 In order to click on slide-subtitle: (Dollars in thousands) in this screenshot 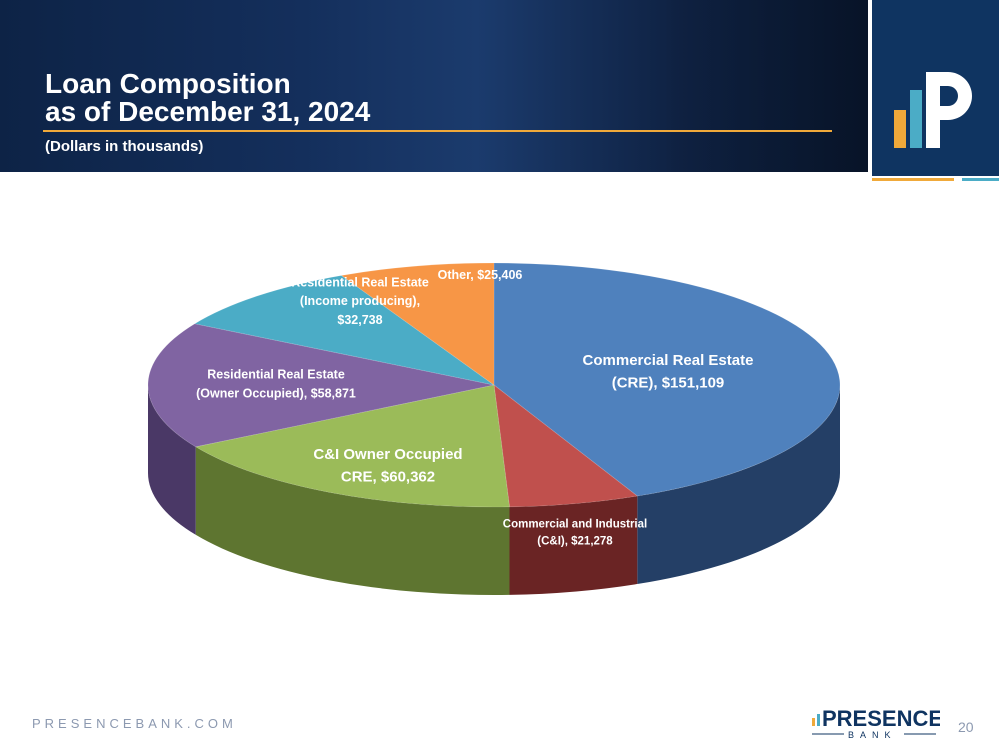, I will do `click(124, 146)`.